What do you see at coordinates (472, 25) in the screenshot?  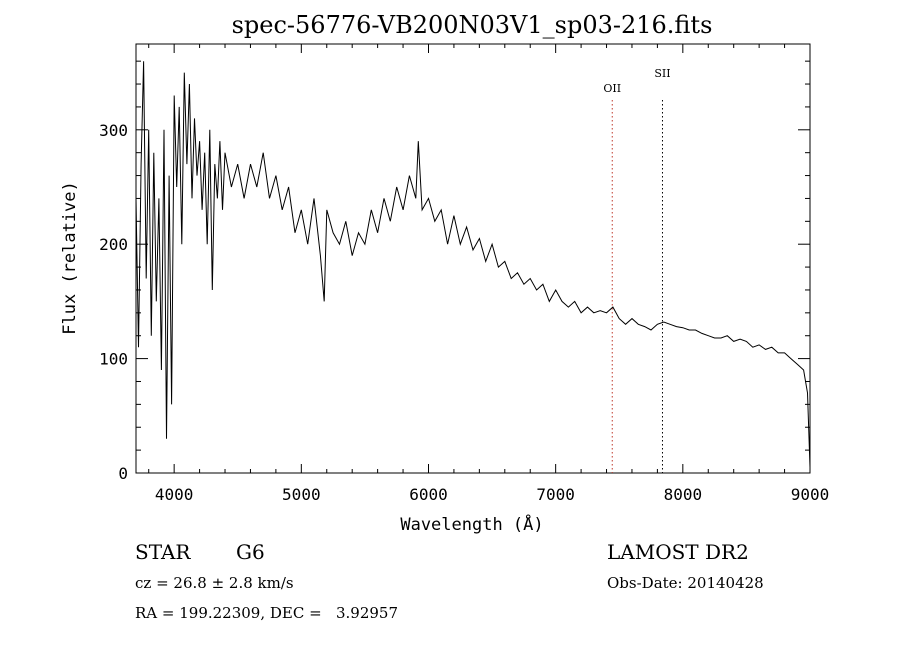 I see `chart-title: spec-56776-VB200N03V1_sp03-216.fits` at bounding box center [472, 25].